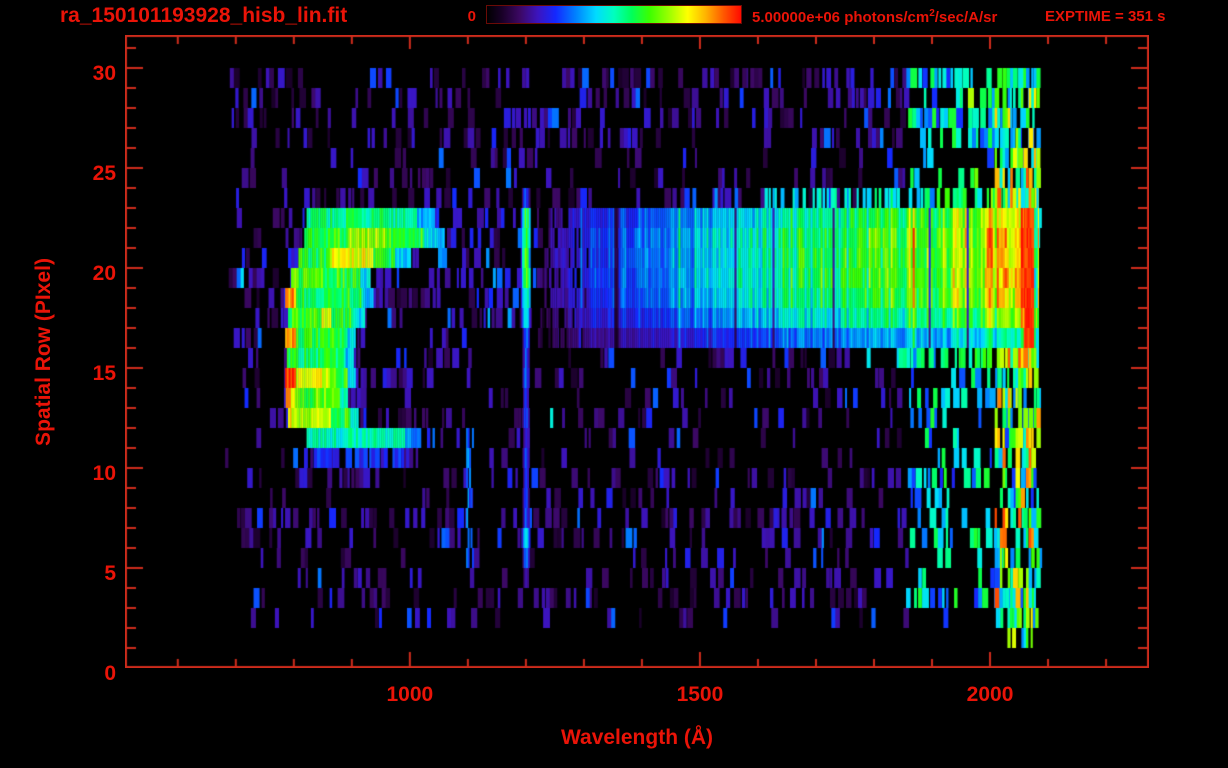 The image size is (1228, 768). I want to click on y-tick-label: 30, so click(104, 73).